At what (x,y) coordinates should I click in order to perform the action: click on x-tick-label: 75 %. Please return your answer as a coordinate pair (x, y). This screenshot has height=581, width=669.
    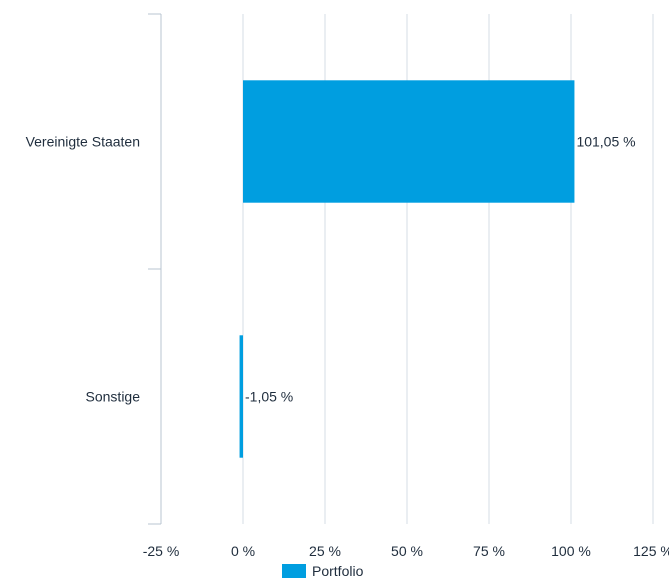
    Looking at the image, I should click on (489, 551).